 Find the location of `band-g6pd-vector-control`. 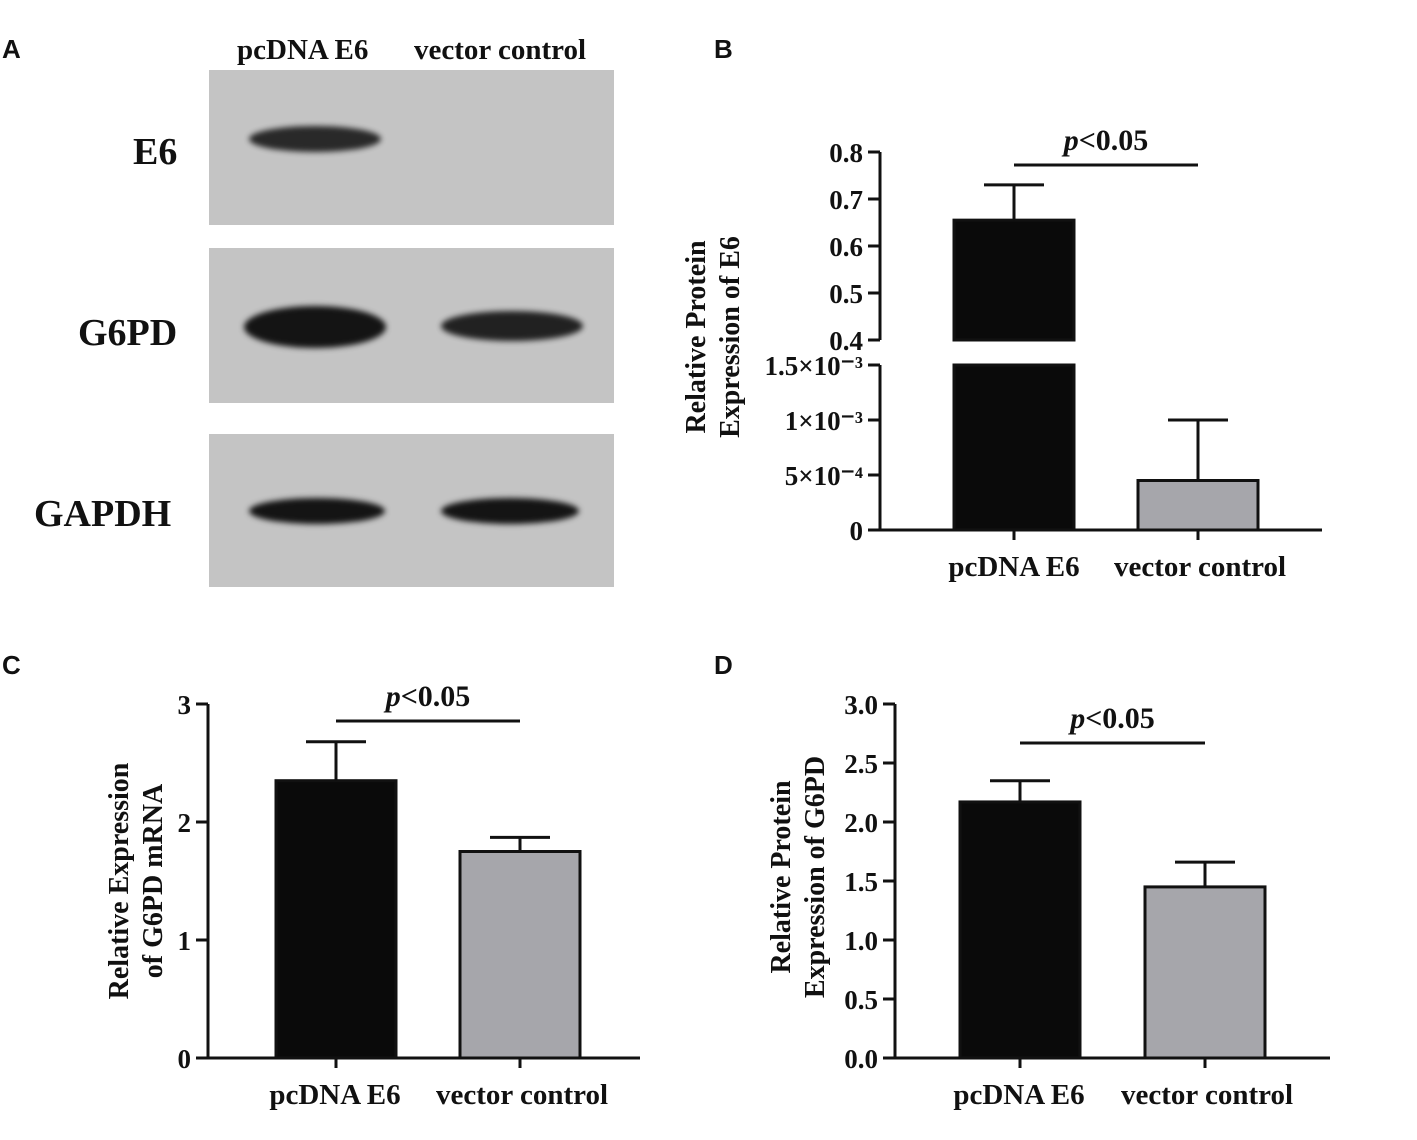

band-g6pd-vector-control is located at coordinates (512, 326).